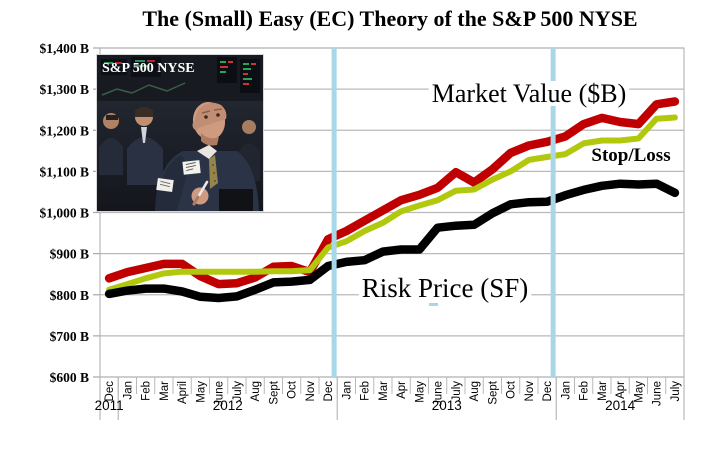  Describe the element at coordinates (433, 304) in the screenshot. I see `small-blue-dash` at that location.